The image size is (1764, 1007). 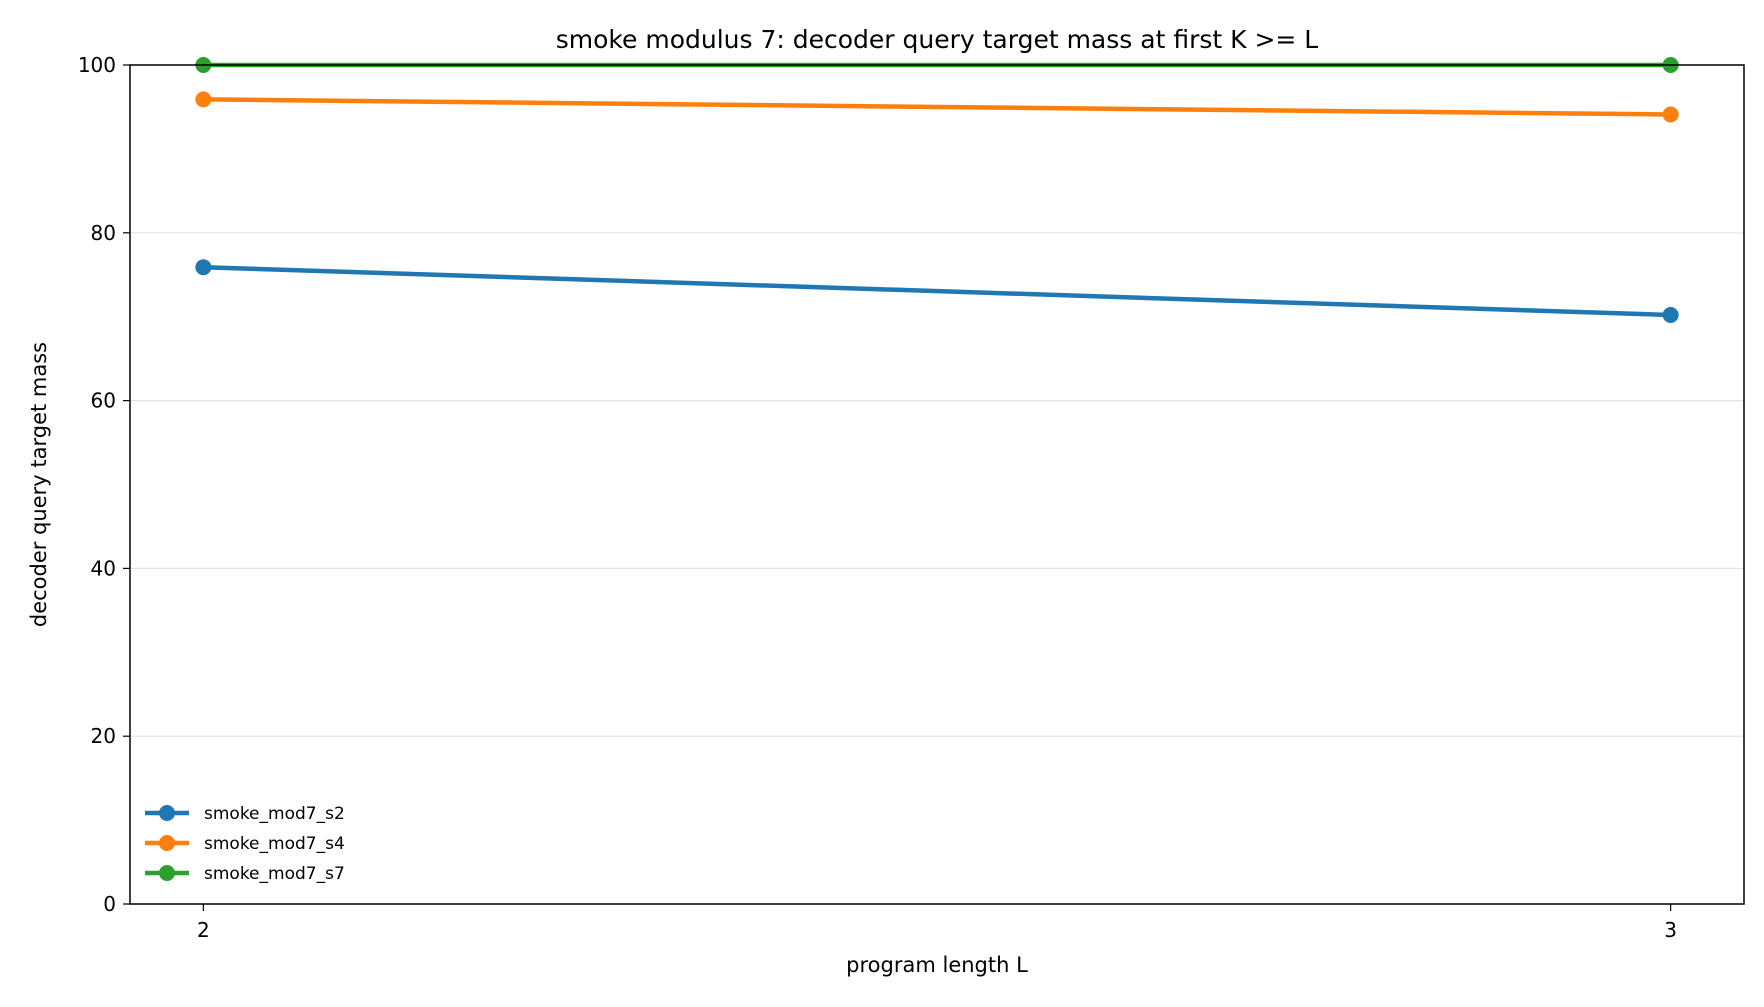 I want to click on y-tick-label: 20, so click(x=103, y=736).